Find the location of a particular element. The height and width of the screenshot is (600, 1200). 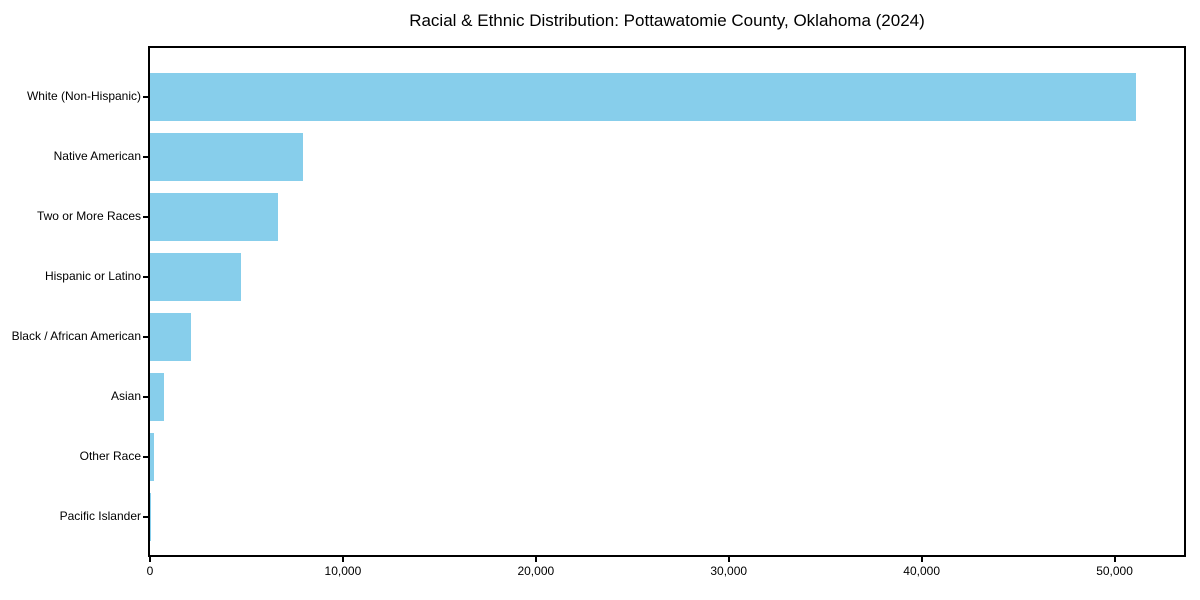

x-tick-label: 20,000 is located at coordinates (536, 571).